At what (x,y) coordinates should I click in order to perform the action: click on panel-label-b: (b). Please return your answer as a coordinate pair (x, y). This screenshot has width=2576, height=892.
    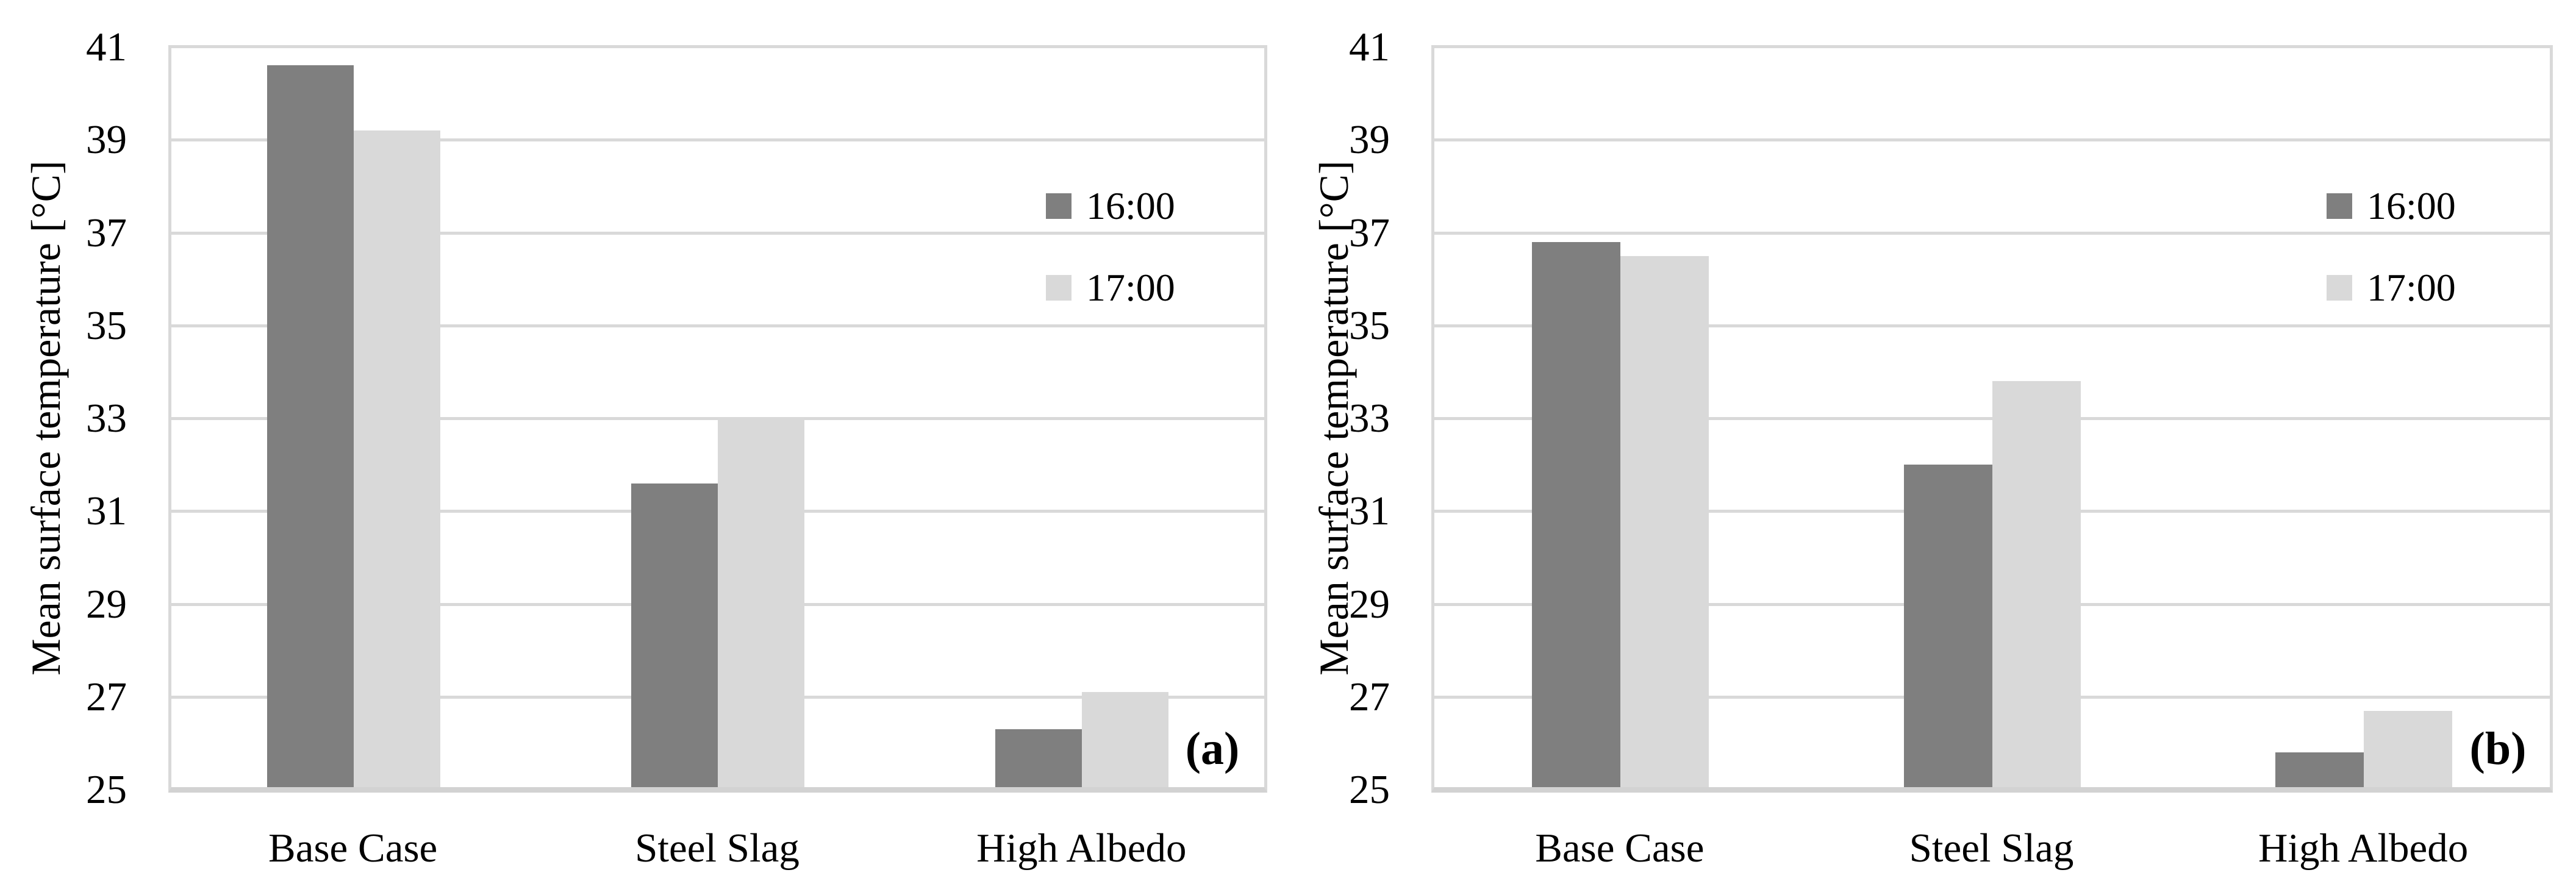
    Looking at the image, I should click on (2498, 748).